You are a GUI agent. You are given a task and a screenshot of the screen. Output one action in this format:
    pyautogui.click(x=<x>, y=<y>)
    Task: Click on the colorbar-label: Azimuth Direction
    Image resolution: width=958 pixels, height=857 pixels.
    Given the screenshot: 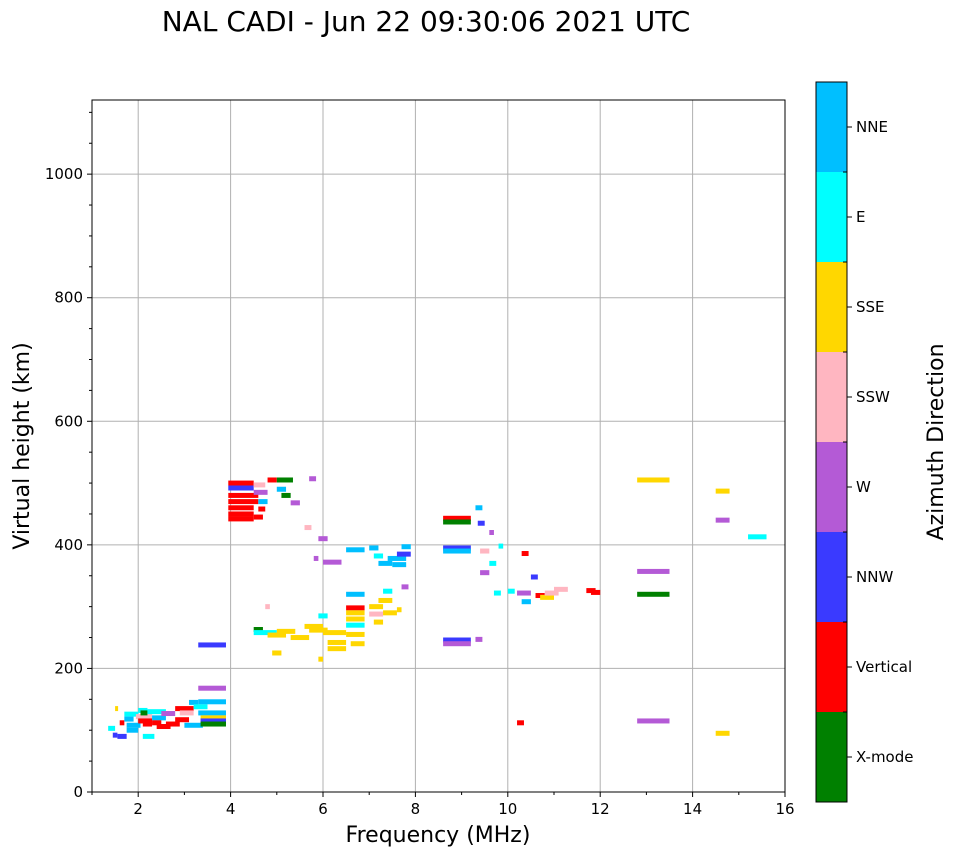 What is the action you would take?
    pyautogui.click(x=936, y=441)
    